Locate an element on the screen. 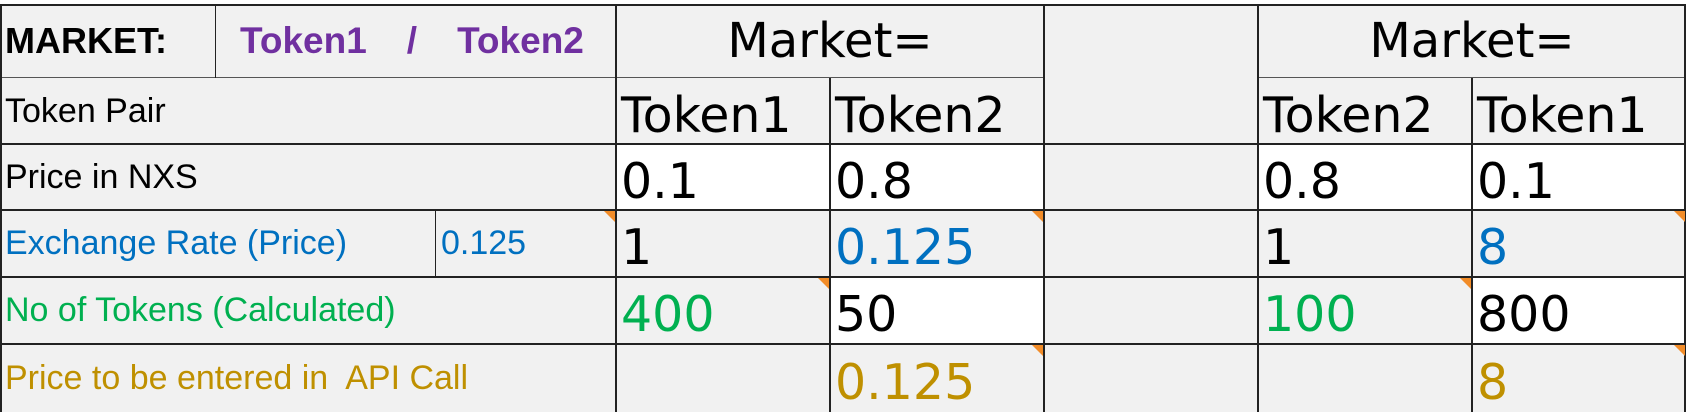 This screenshot has height=414, width=1686. cell-exchange-rate-left-b: 0.125 is located at coordinates (937, 243).